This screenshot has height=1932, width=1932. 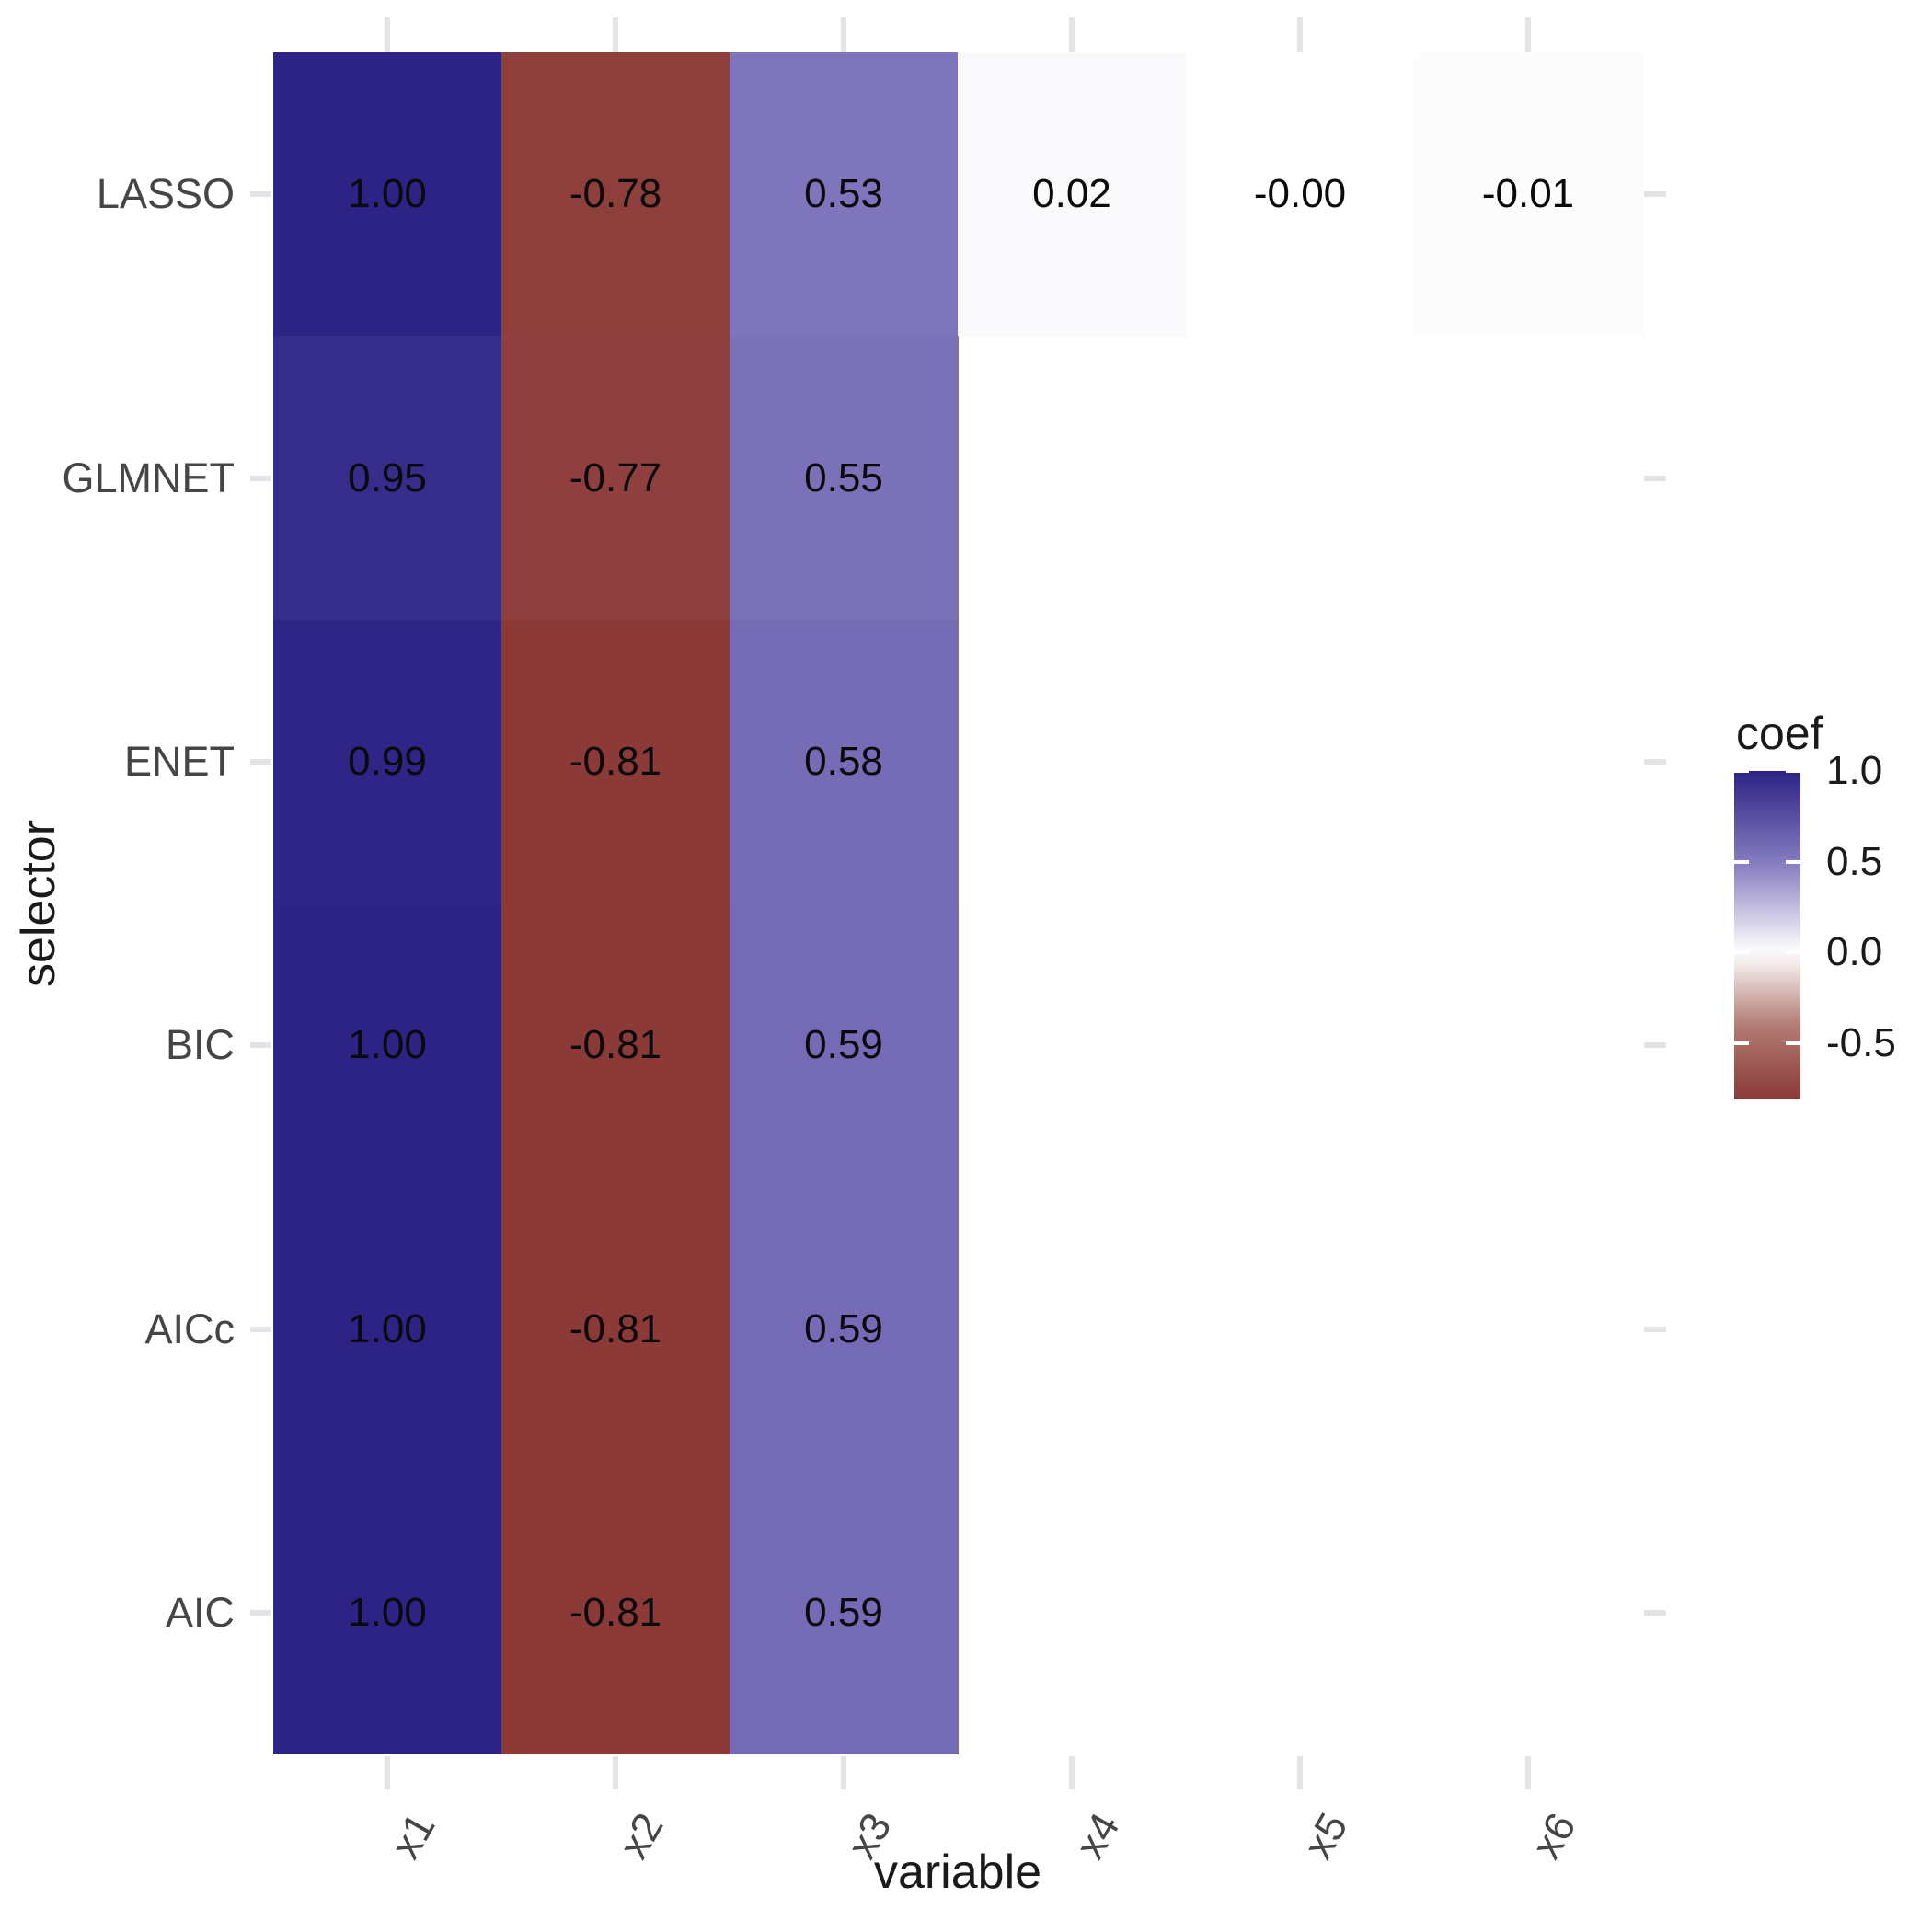 What do you see at coordinates (1861, 1042) in the screenshot?
I see `legend-tick-label: -0.5` at bounding box center [1861, 1042].